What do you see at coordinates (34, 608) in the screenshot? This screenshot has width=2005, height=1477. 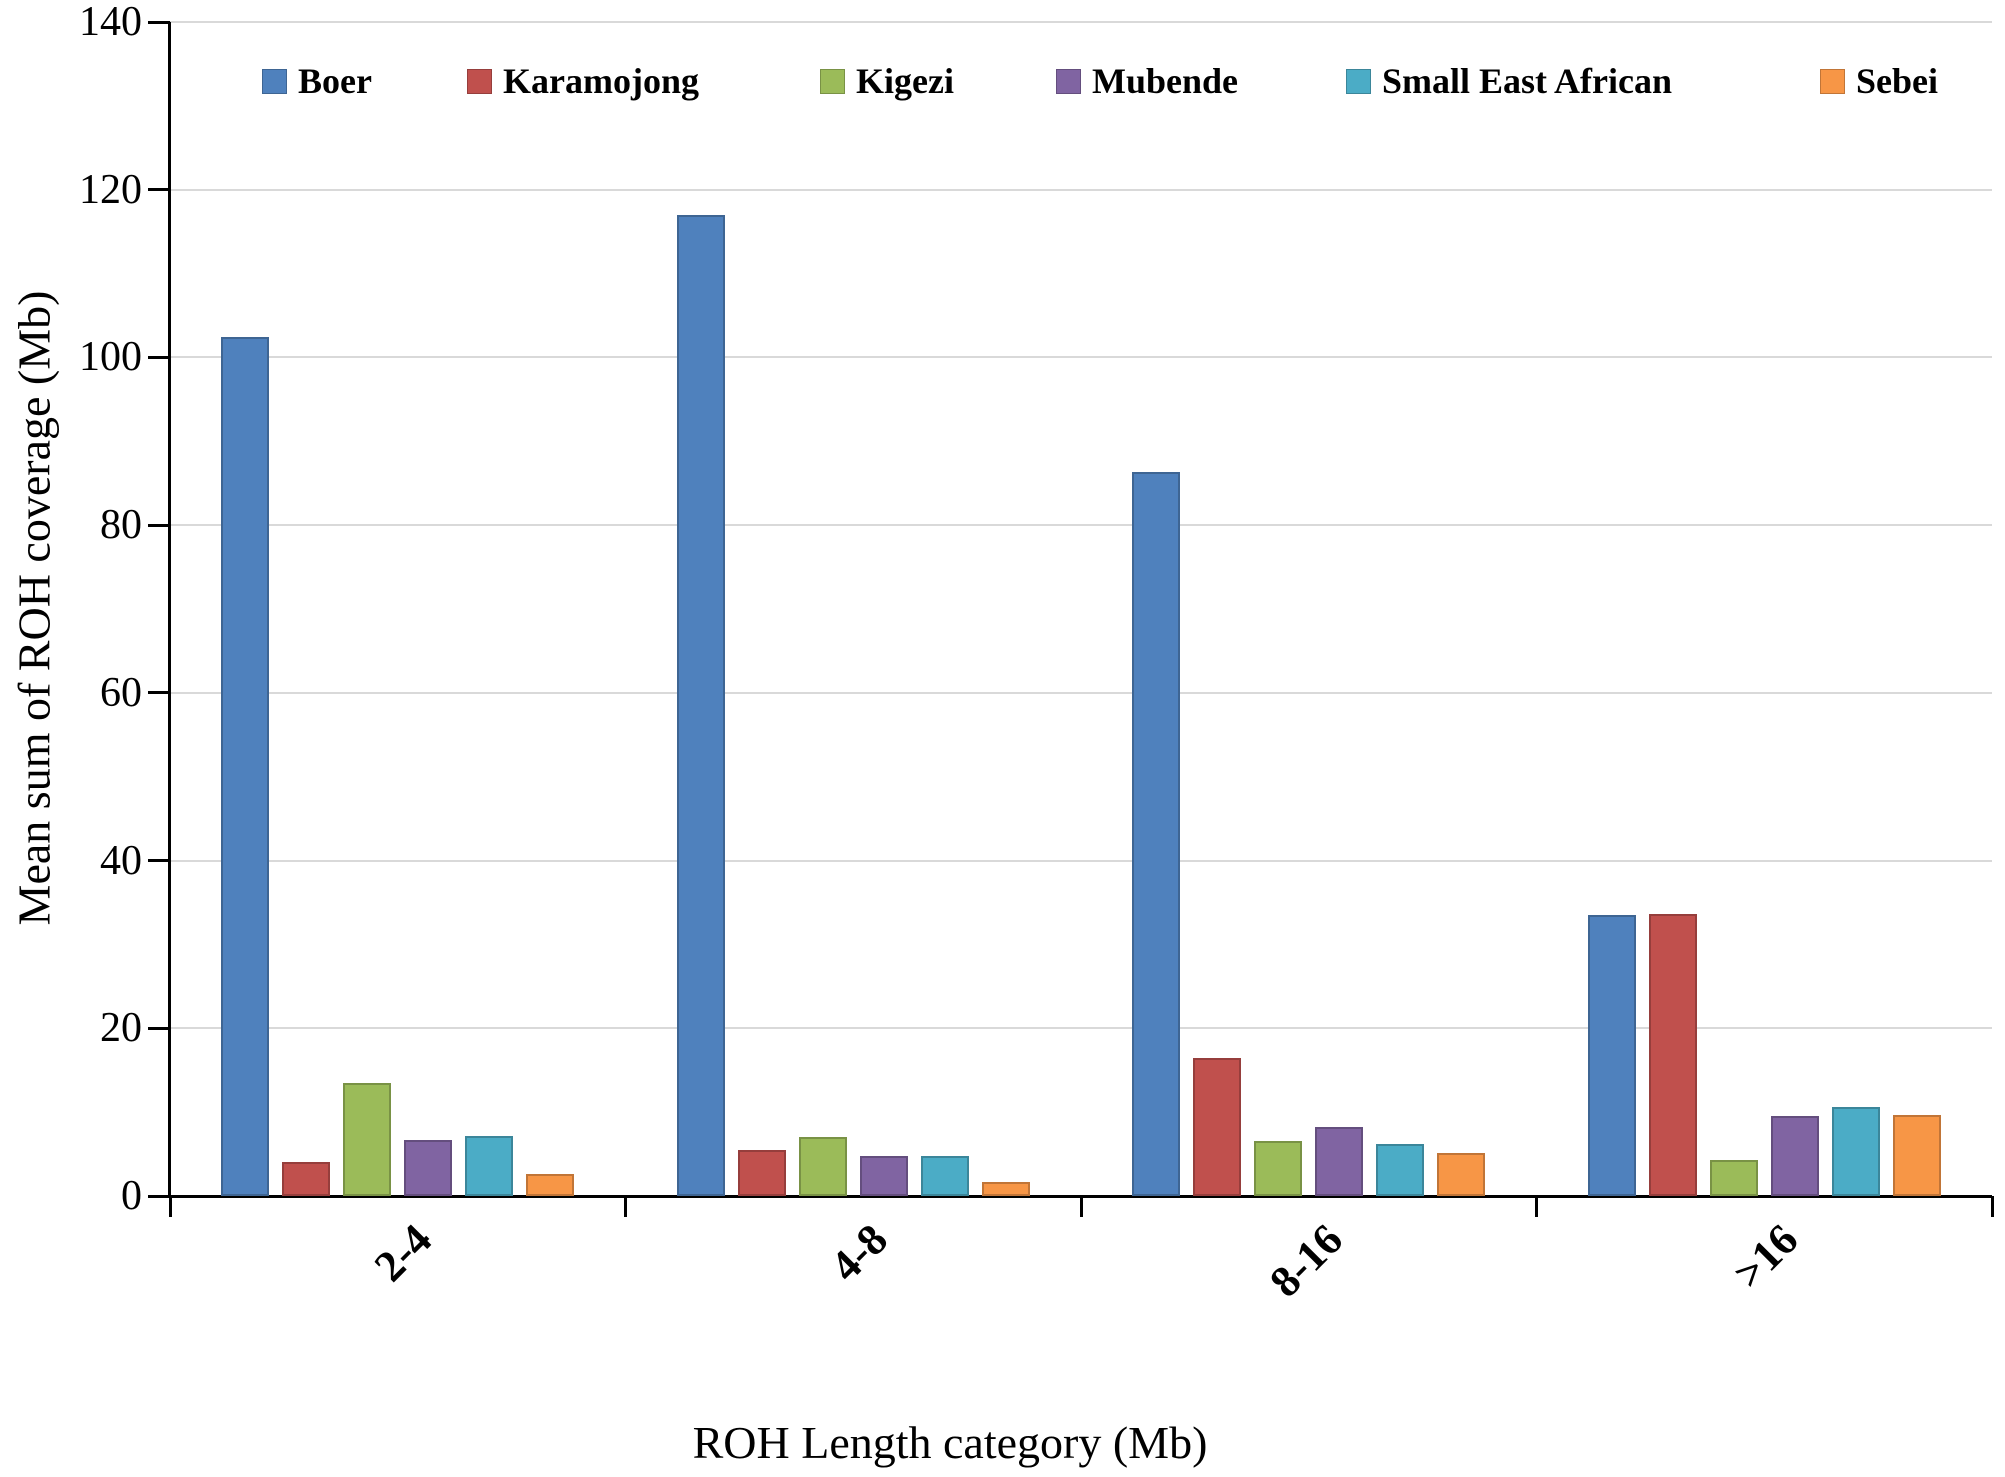 I see `y-axis-title: Mean sum of ROH coverage (Mb)` at bounding box center [34, 608].